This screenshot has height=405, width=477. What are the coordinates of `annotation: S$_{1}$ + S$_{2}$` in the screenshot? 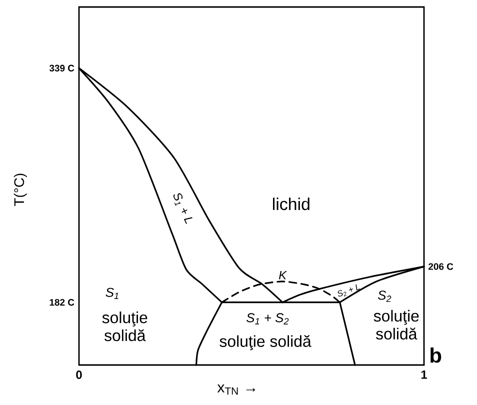 It's located at (267, 318).